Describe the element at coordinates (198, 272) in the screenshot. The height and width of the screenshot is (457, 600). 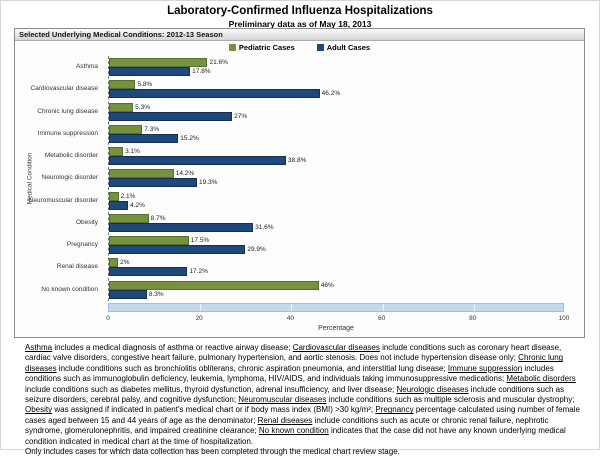
I see `adult-value-label: 17.2%` at that location.